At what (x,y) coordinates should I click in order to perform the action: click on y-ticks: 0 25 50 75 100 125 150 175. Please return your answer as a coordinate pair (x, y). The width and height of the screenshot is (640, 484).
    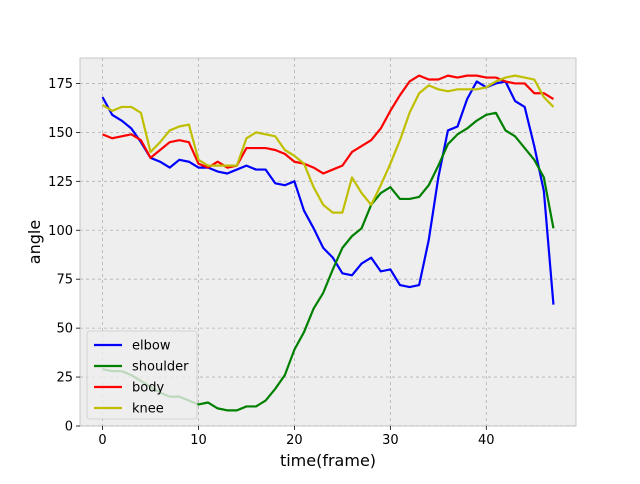
    Looking at the image, I should click on (64, 256).